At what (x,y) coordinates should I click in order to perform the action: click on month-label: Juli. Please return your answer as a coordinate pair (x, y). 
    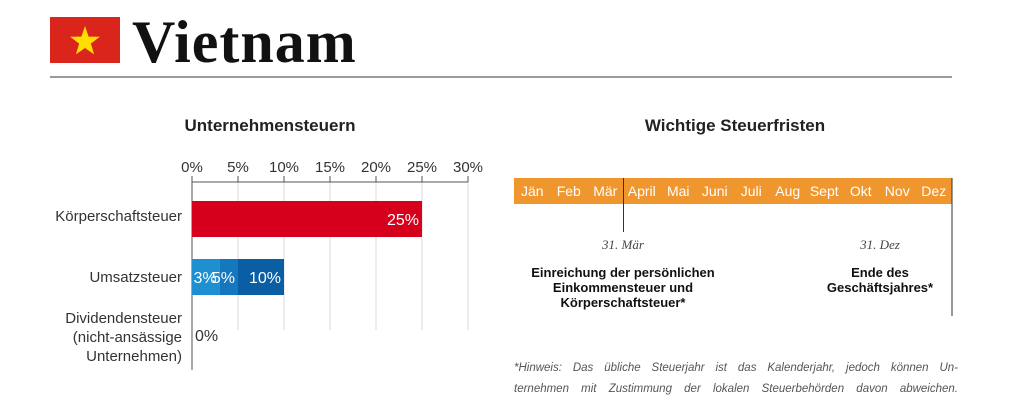
    Looking at the image, I should click on (751, 191).